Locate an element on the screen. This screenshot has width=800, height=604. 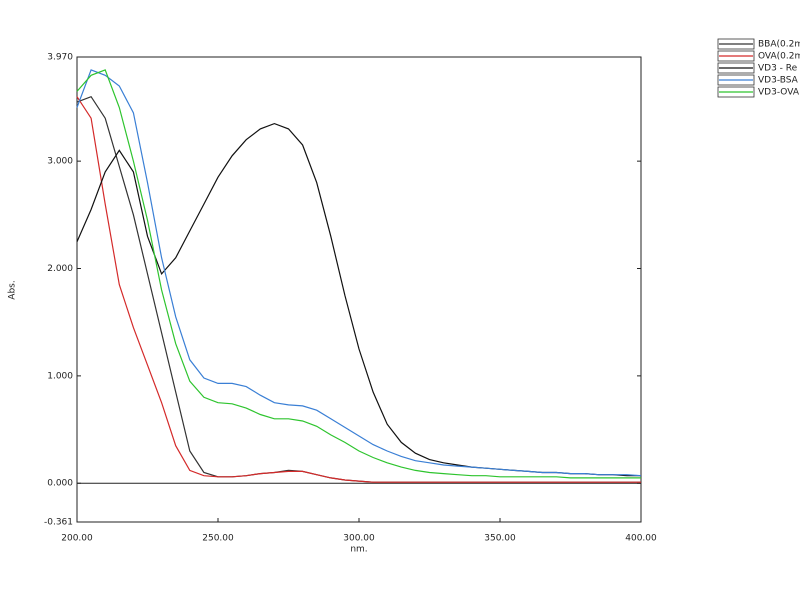
x-tick-label: 400.00 is located at coordinates (641, 539).